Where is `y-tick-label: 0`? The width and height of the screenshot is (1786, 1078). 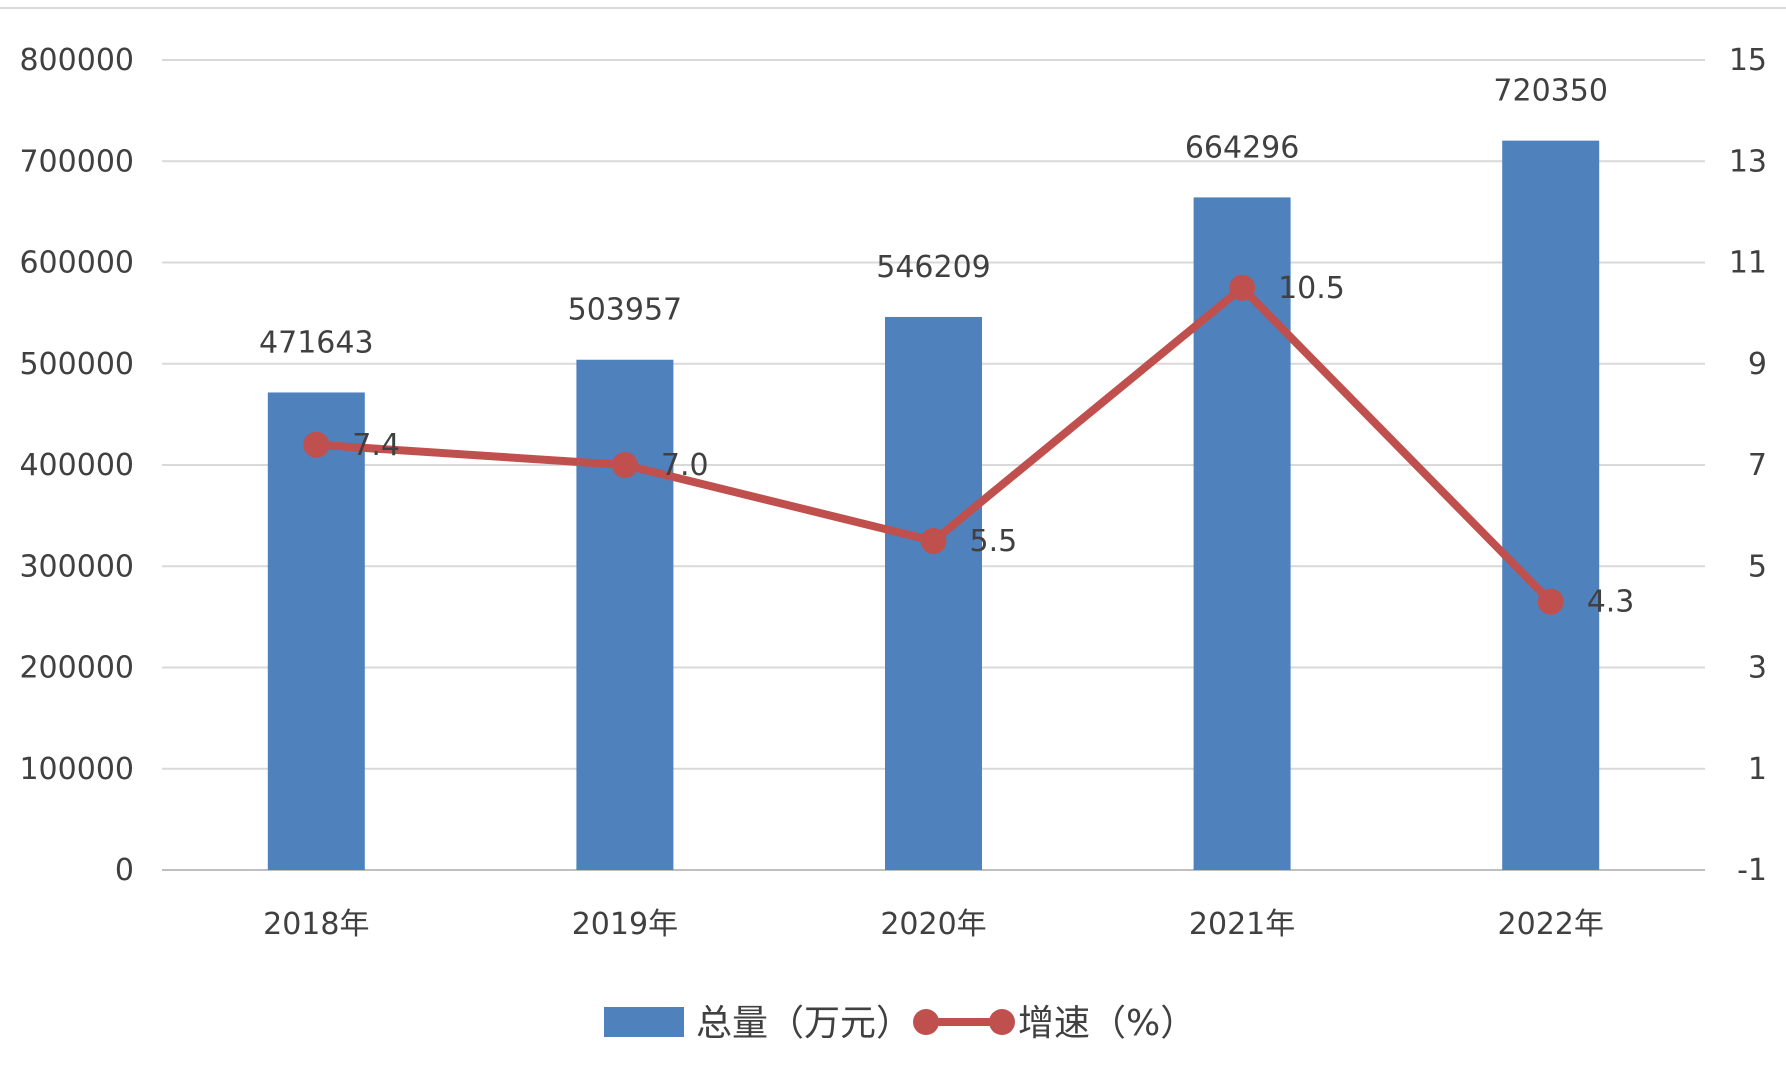 y-tick-label: 0 is located at coordinates (124, 870).